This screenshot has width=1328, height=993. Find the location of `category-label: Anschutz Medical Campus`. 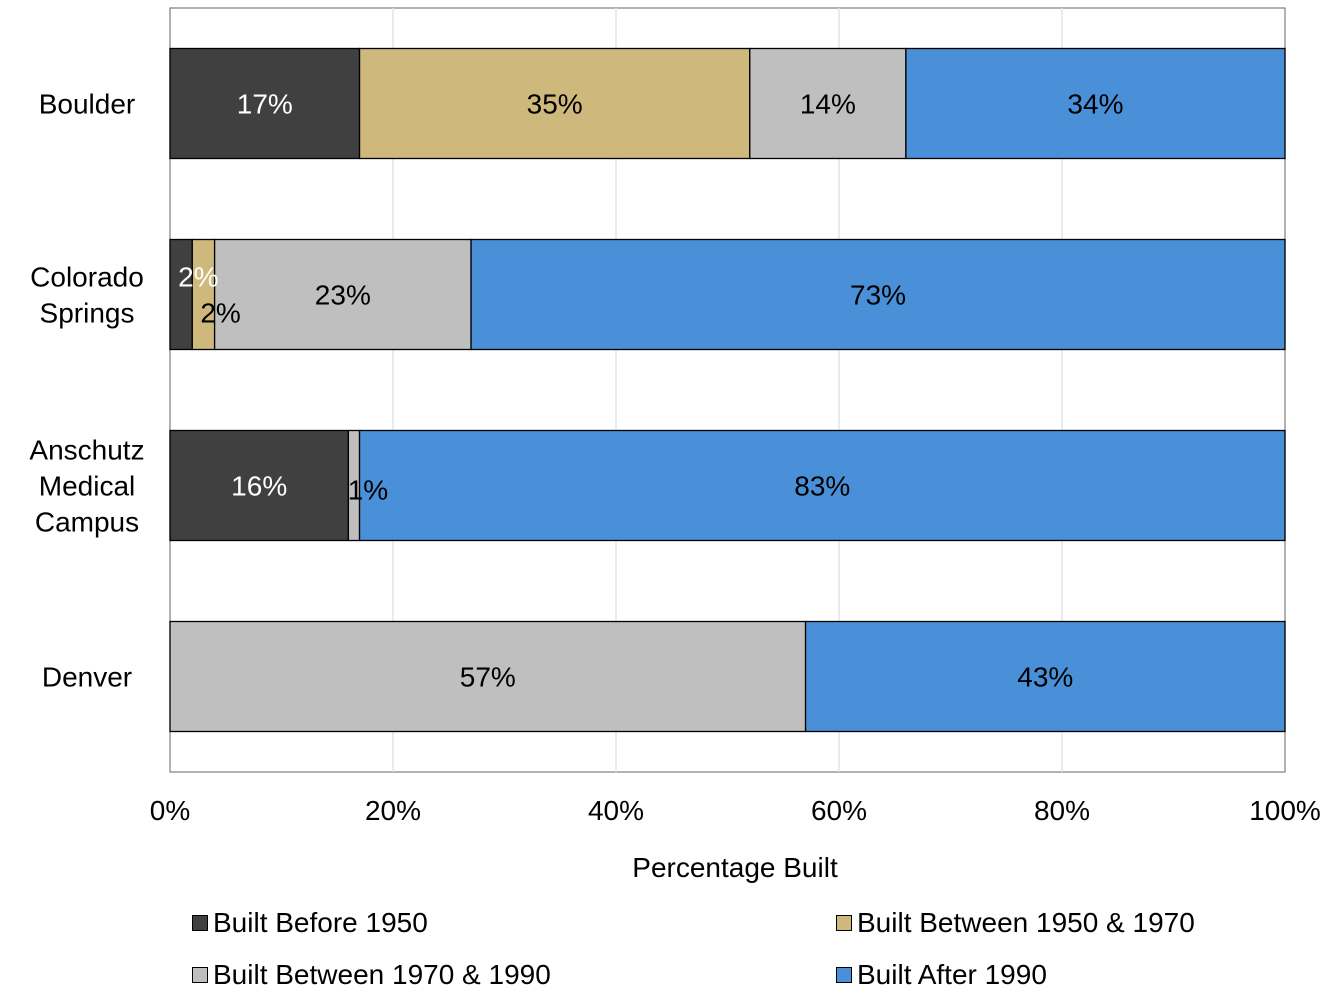

category-label: Anschutz Medical Campus is located at coordinates (86, 486).